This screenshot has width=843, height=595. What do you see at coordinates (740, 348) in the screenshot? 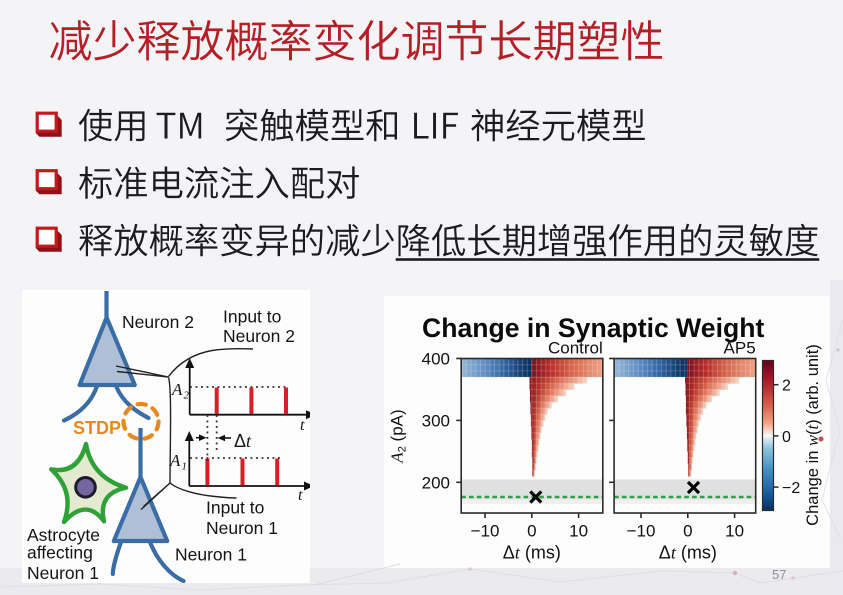
I see `svg-text: AP5` at bounding box center [740, 348].